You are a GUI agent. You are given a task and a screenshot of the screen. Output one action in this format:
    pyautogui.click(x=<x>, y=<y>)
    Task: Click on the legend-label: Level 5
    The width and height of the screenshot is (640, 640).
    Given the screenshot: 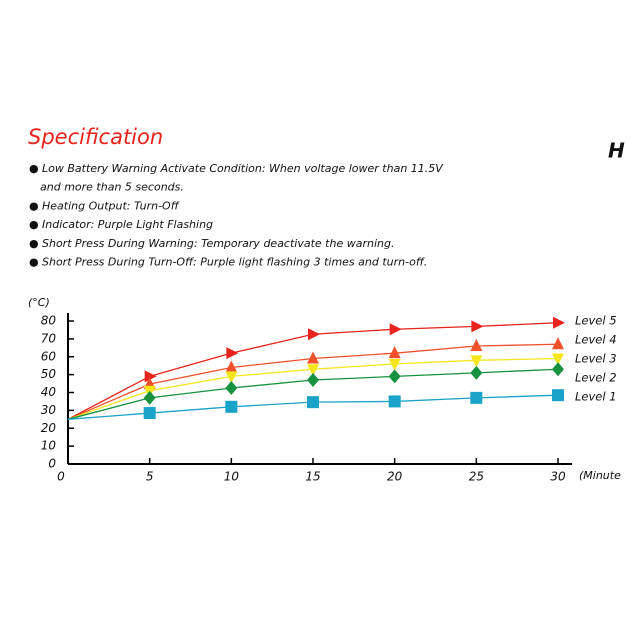 What is the action you would take?
    pyautogui.click(x=596, y=321)
    